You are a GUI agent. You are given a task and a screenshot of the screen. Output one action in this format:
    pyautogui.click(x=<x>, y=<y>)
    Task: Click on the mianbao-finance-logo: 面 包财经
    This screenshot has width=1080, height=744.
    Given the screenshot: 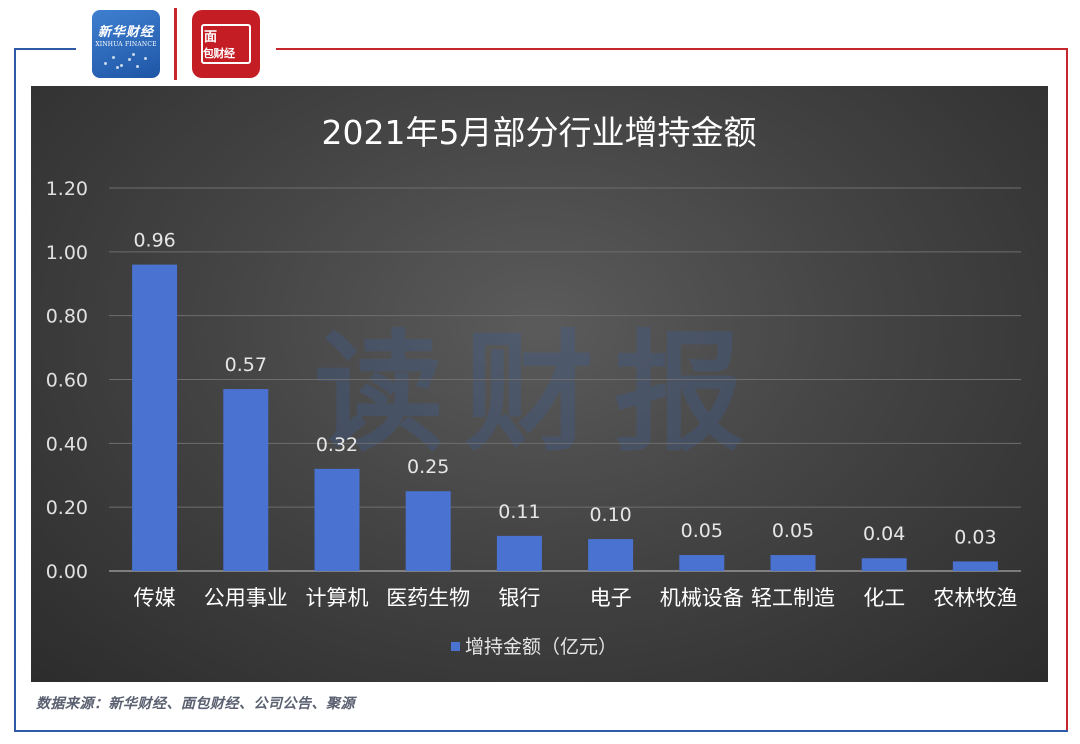 What is the action you would take?
    pyautogui.click(x=226, y=44)
    